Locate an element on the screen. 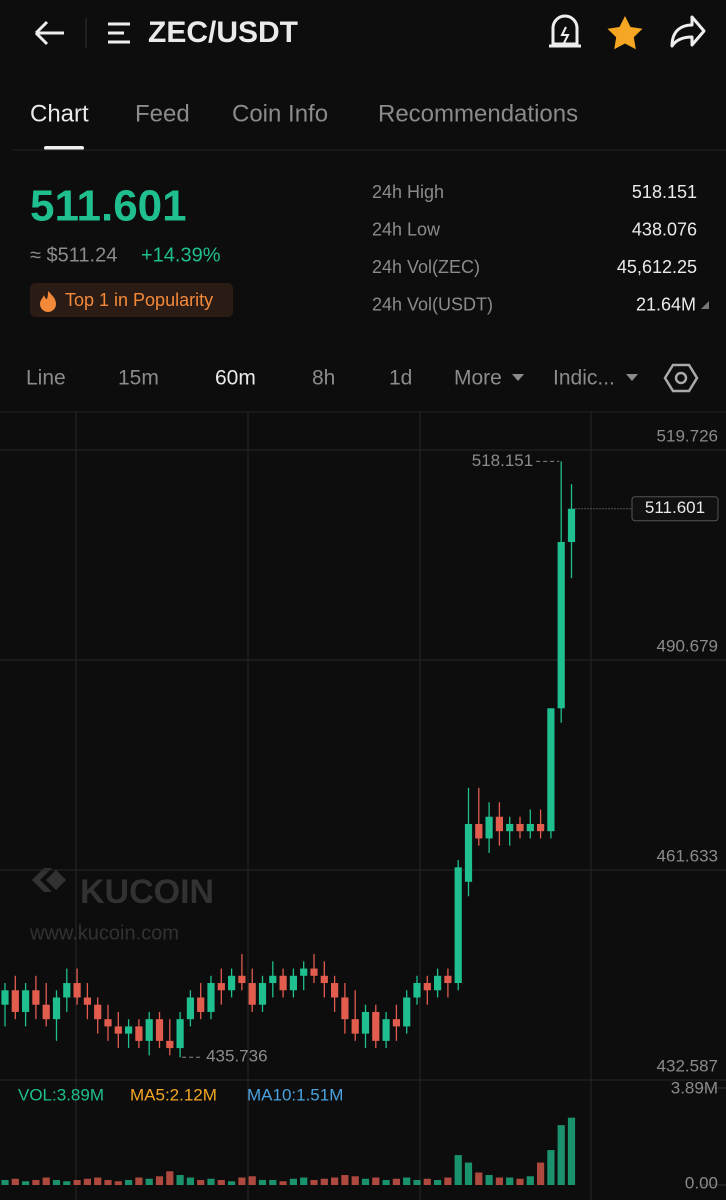 The image size is (726, 1200). volume-tick-label: 3.89M is located at coordinates (694, 1087).